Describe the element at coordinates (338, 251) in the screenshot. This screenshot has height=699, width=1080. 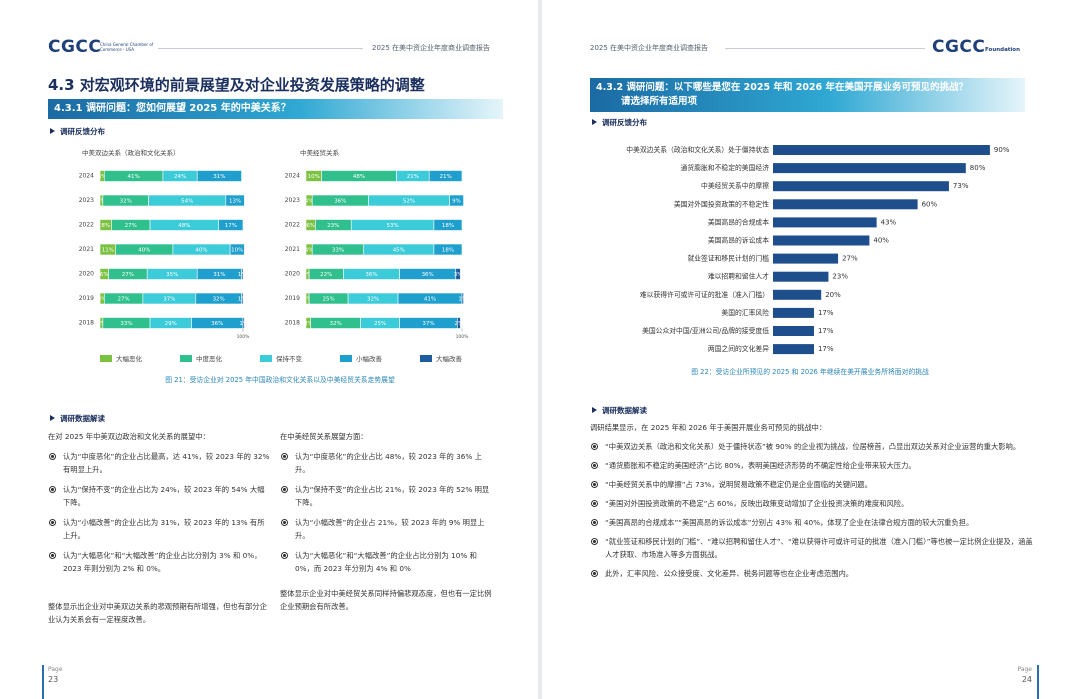
I see `data-label: 33%` at that location.